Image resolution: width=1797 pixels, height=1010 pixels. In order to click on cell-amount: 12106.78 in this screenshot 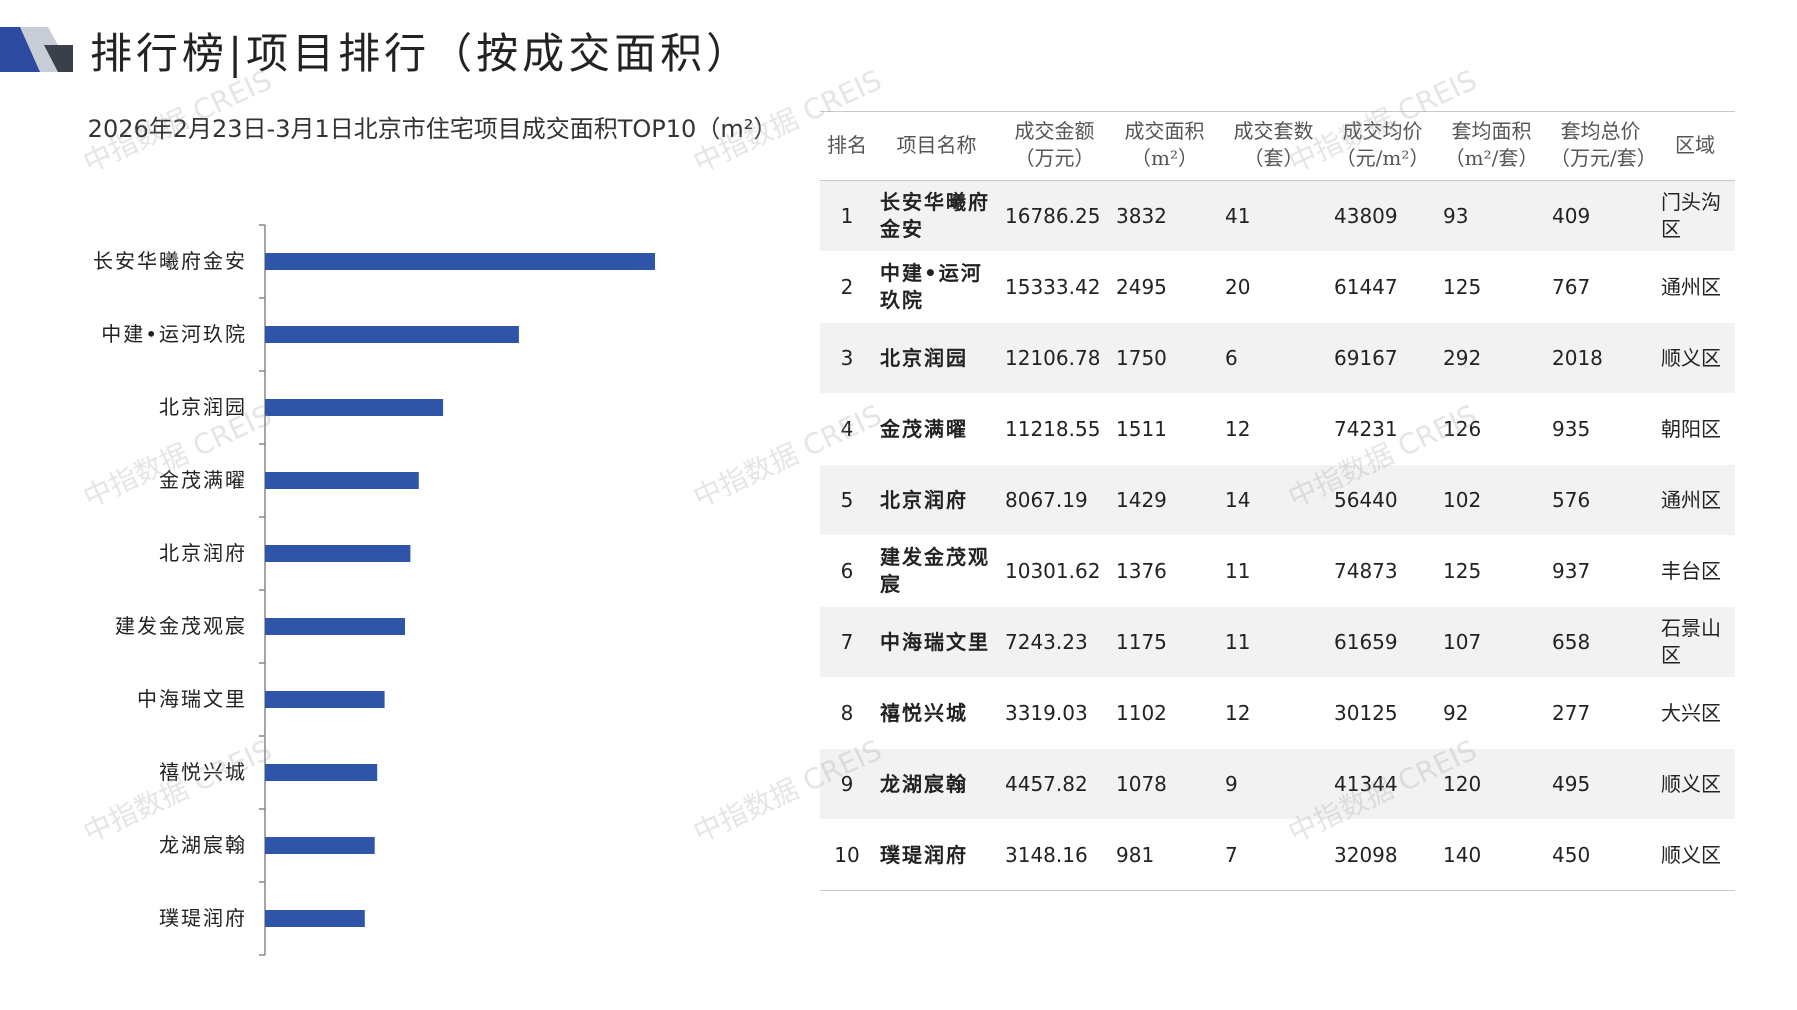, I will do `click(1054, 358)`.